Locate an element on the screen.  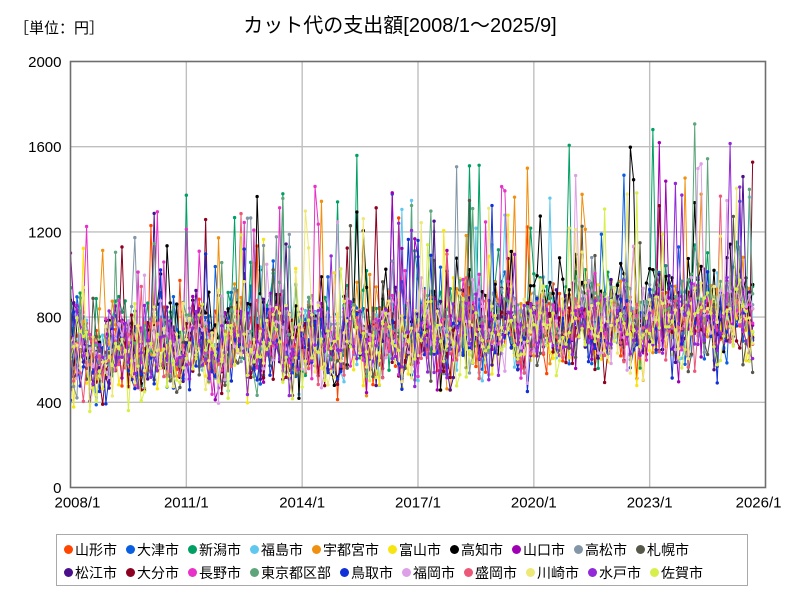
legend-item-label: 佐賀市 is located at coordinates (682, 572).